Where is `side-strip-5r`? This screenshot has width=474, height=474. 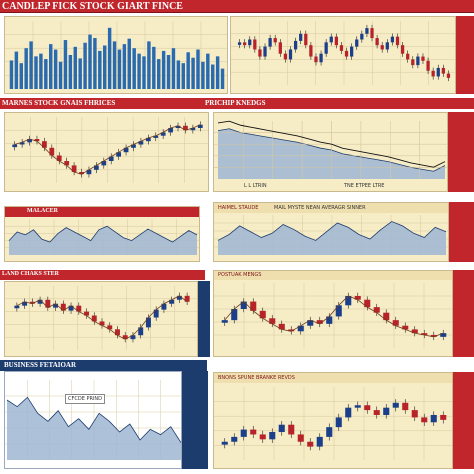 side-strip-5r is located at coordinates (463, 420).